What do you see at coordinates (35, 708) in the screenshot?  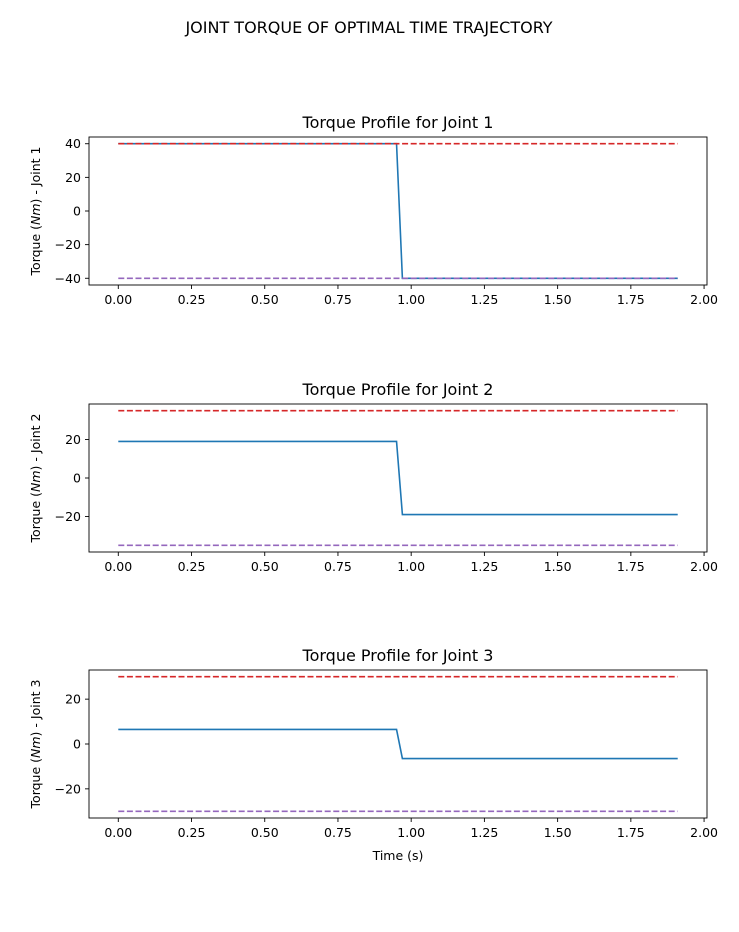 I see `y-axis-label-suffix: ) - Joint 3` at bounding box center [35, 708].